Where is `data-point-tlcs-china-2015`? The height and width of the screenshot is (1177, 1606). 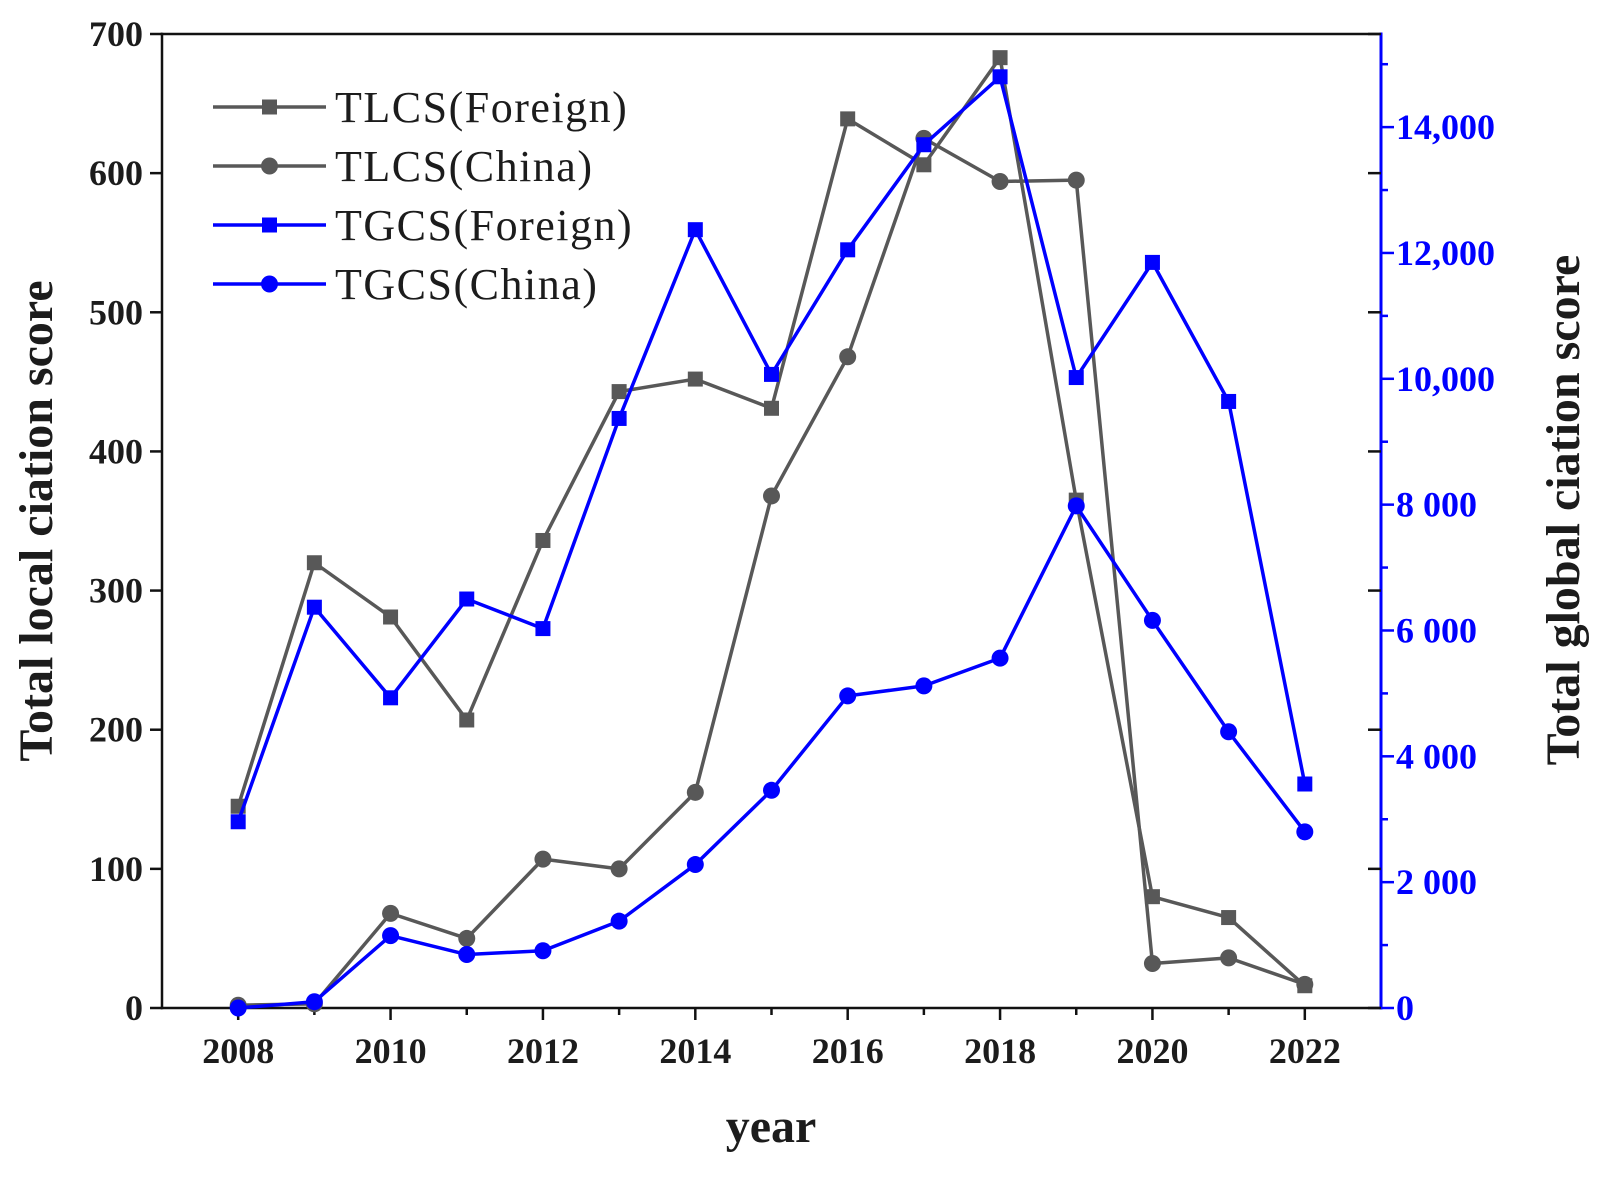
data-point-tlcs-china-2015 is located at coordinates (771, 496).